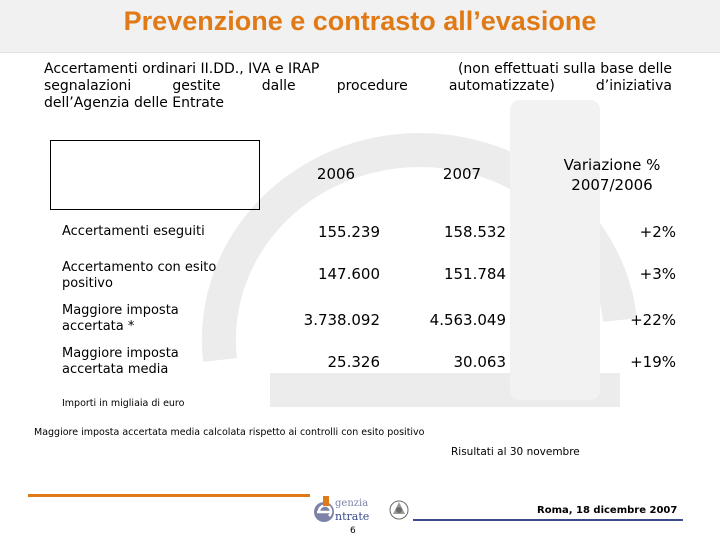 Image resolution: width=720 pixels, height=540 pixels. What do you see at coordinates (133, 231) in the screenshot?
I see `row-label-accertamenti-eseguiti: Accertamenti eseguiti` at bounding box center [133, 231].